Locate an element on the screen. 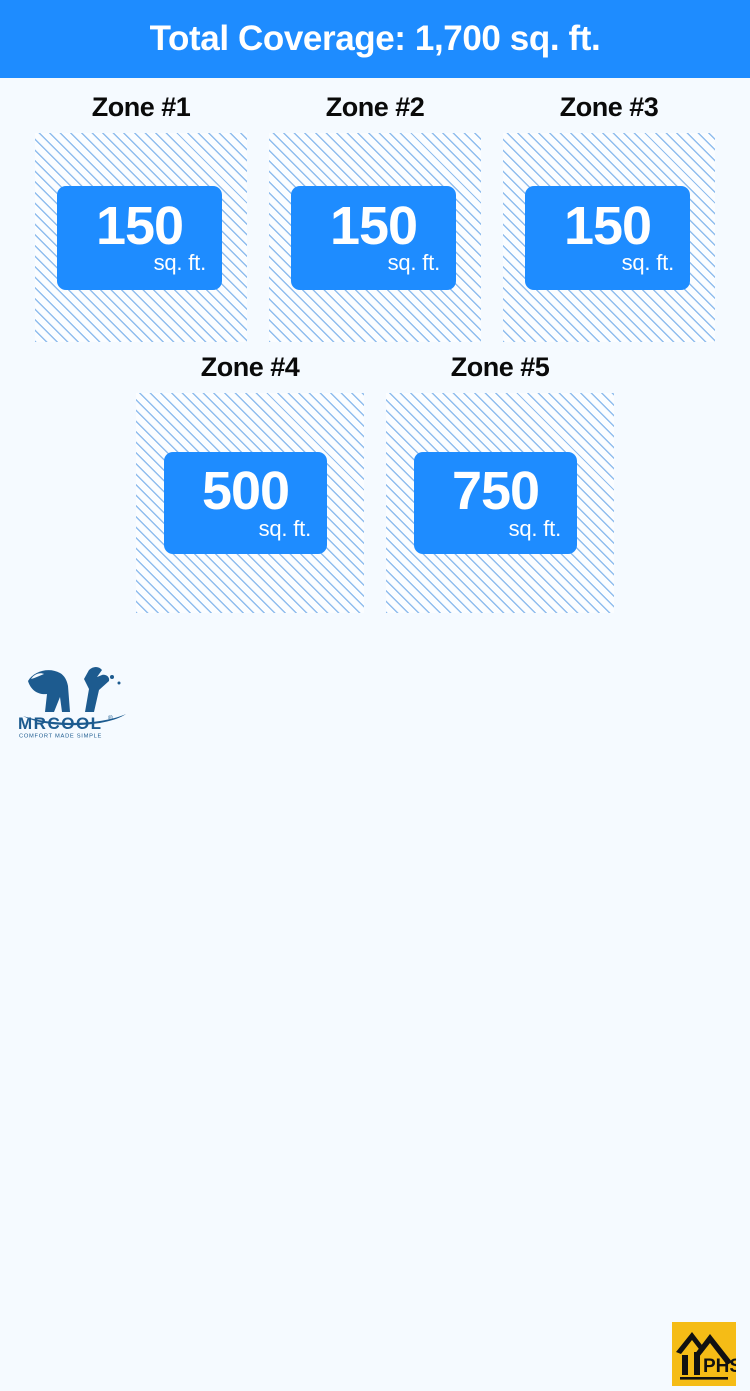 Image resolution: width=750 pixels, height=1391 pixels. phs-text: PHS is located at coordinates (719, 1366).